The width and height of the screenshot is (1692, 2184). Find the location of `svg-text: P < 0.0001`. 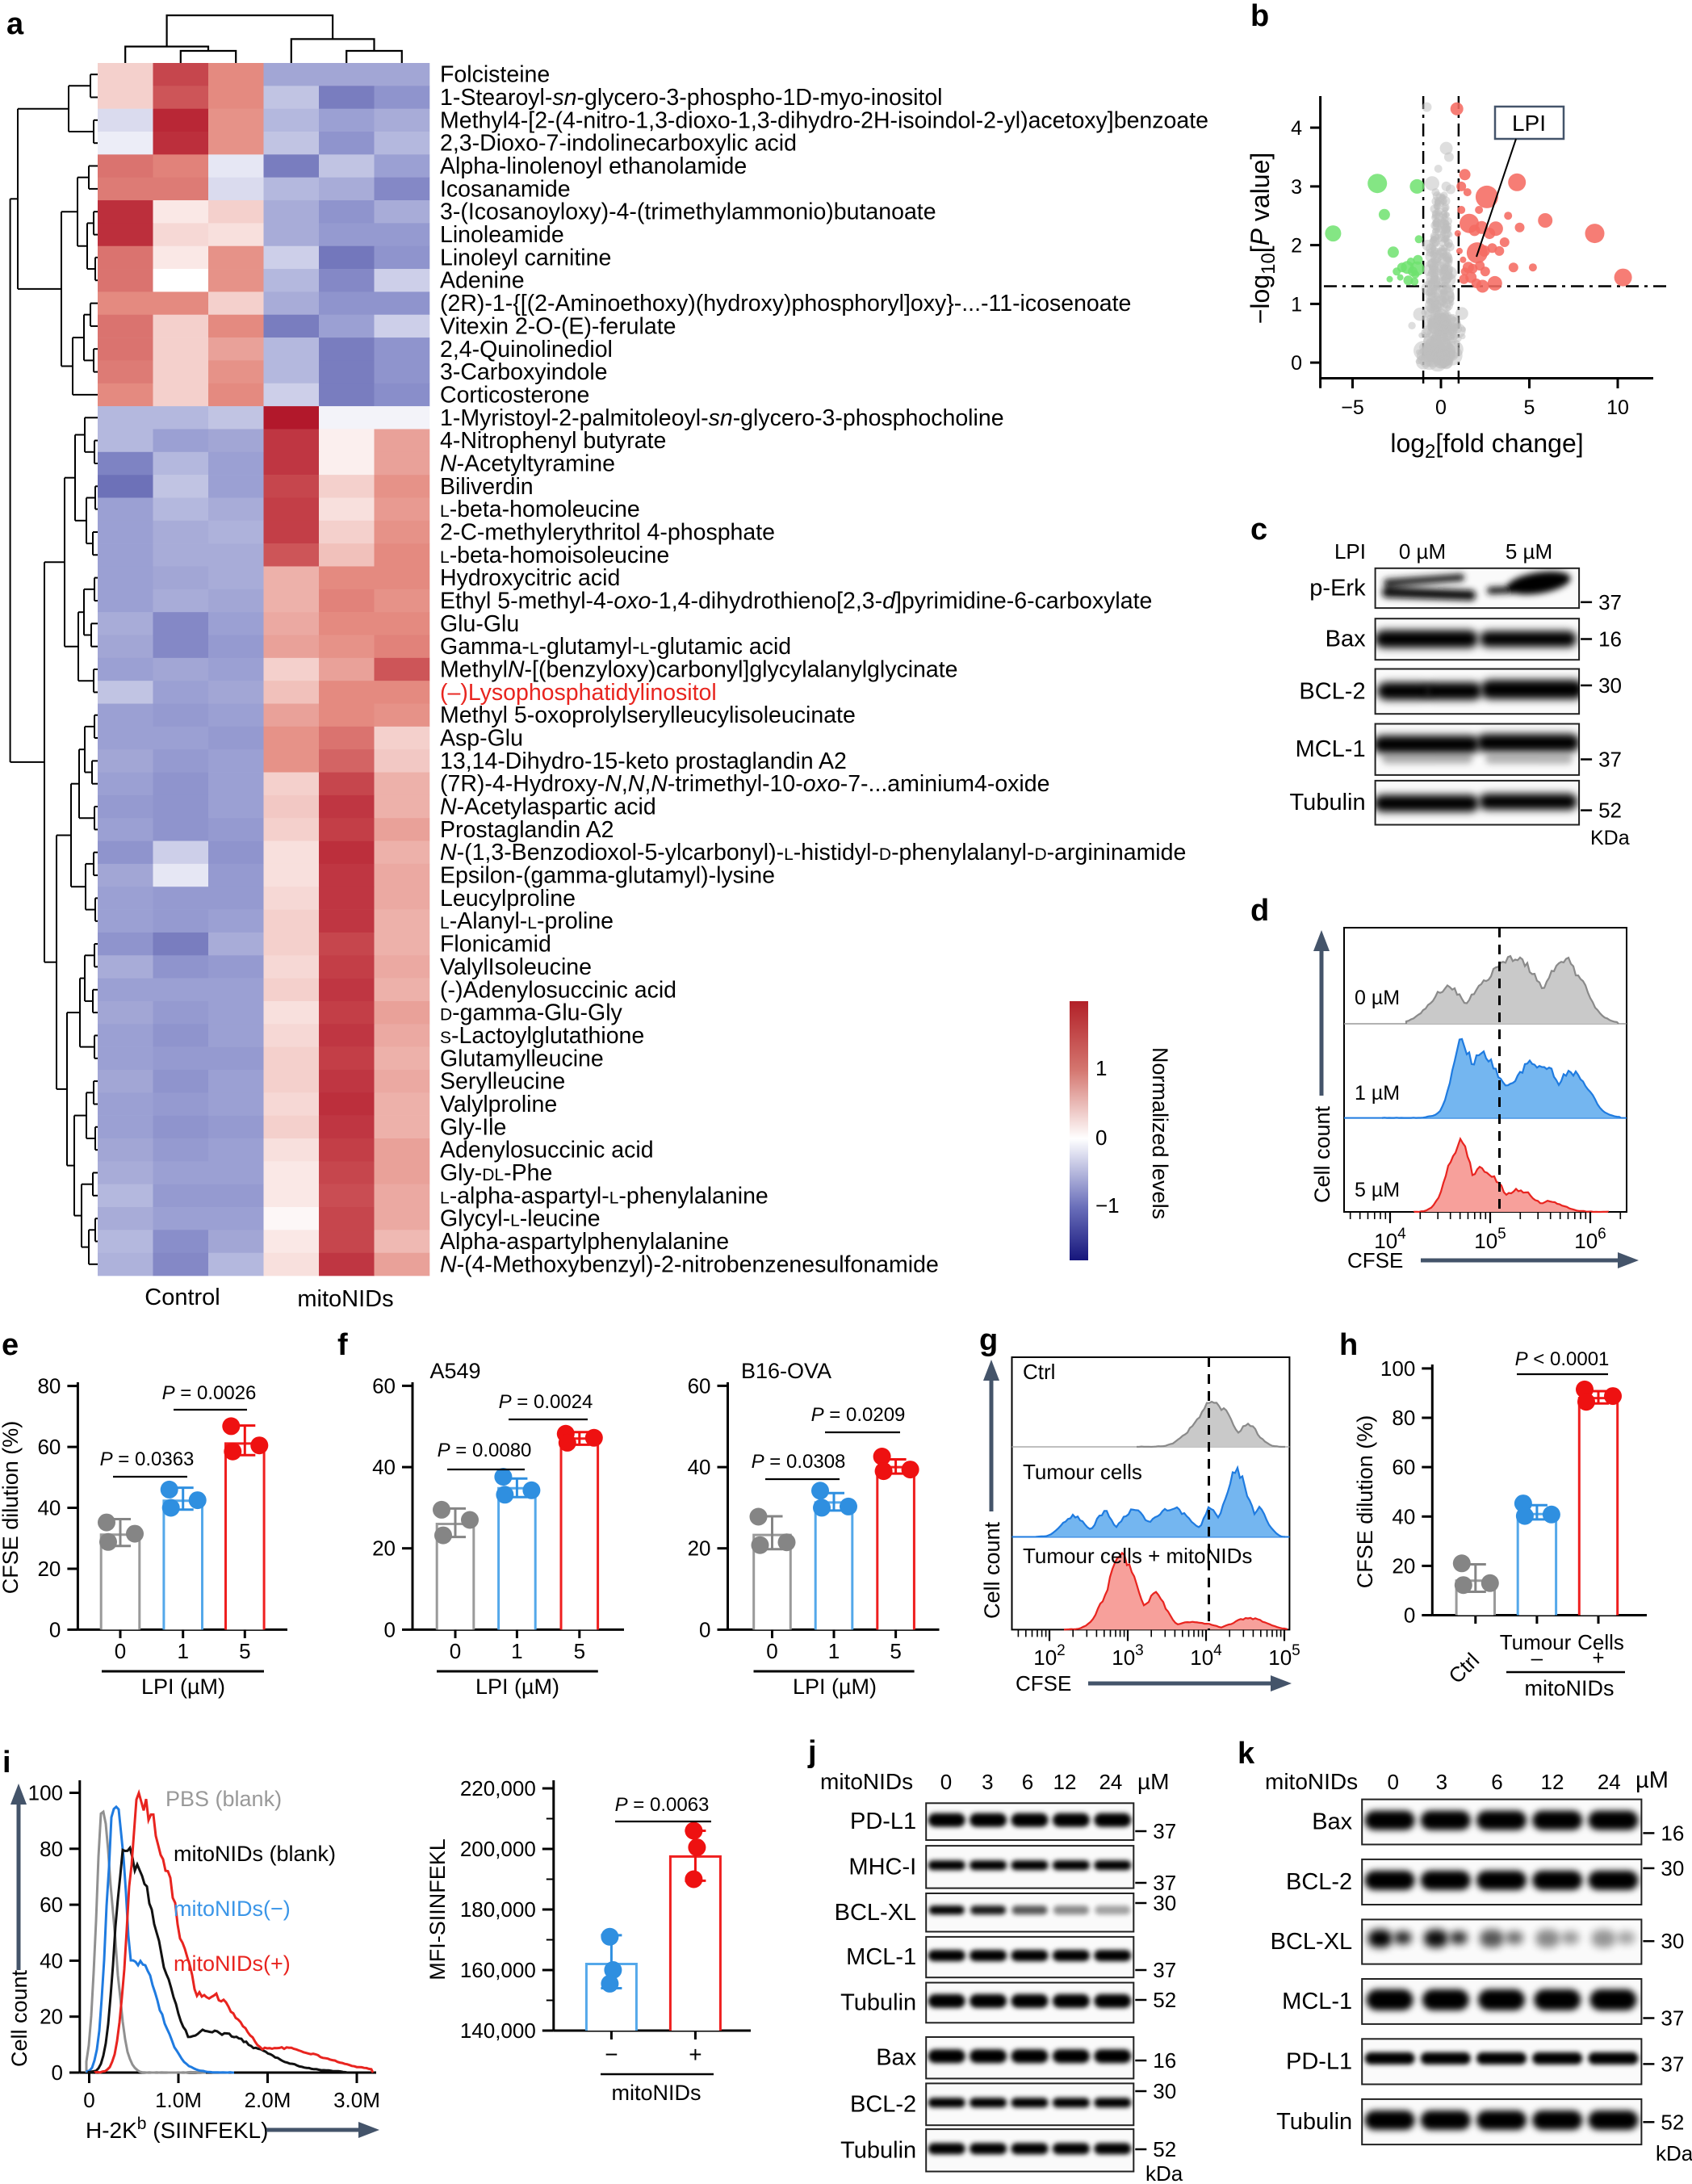

svg-text: P < 0.0001 is located at coordinates (1563, 1359).